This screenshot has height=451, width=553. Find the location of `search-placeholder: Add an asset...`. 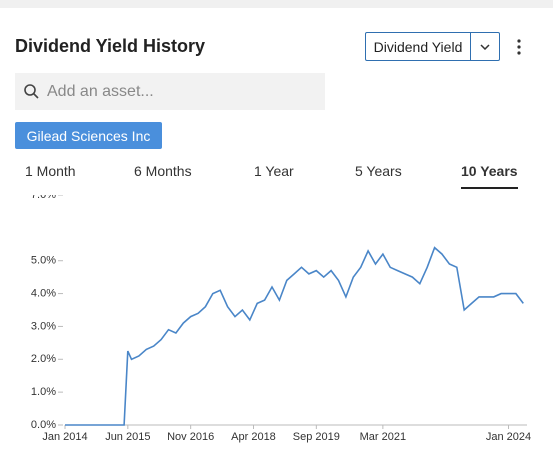

search-placeholder: Add an asset... is located at coordinates (100, 91).